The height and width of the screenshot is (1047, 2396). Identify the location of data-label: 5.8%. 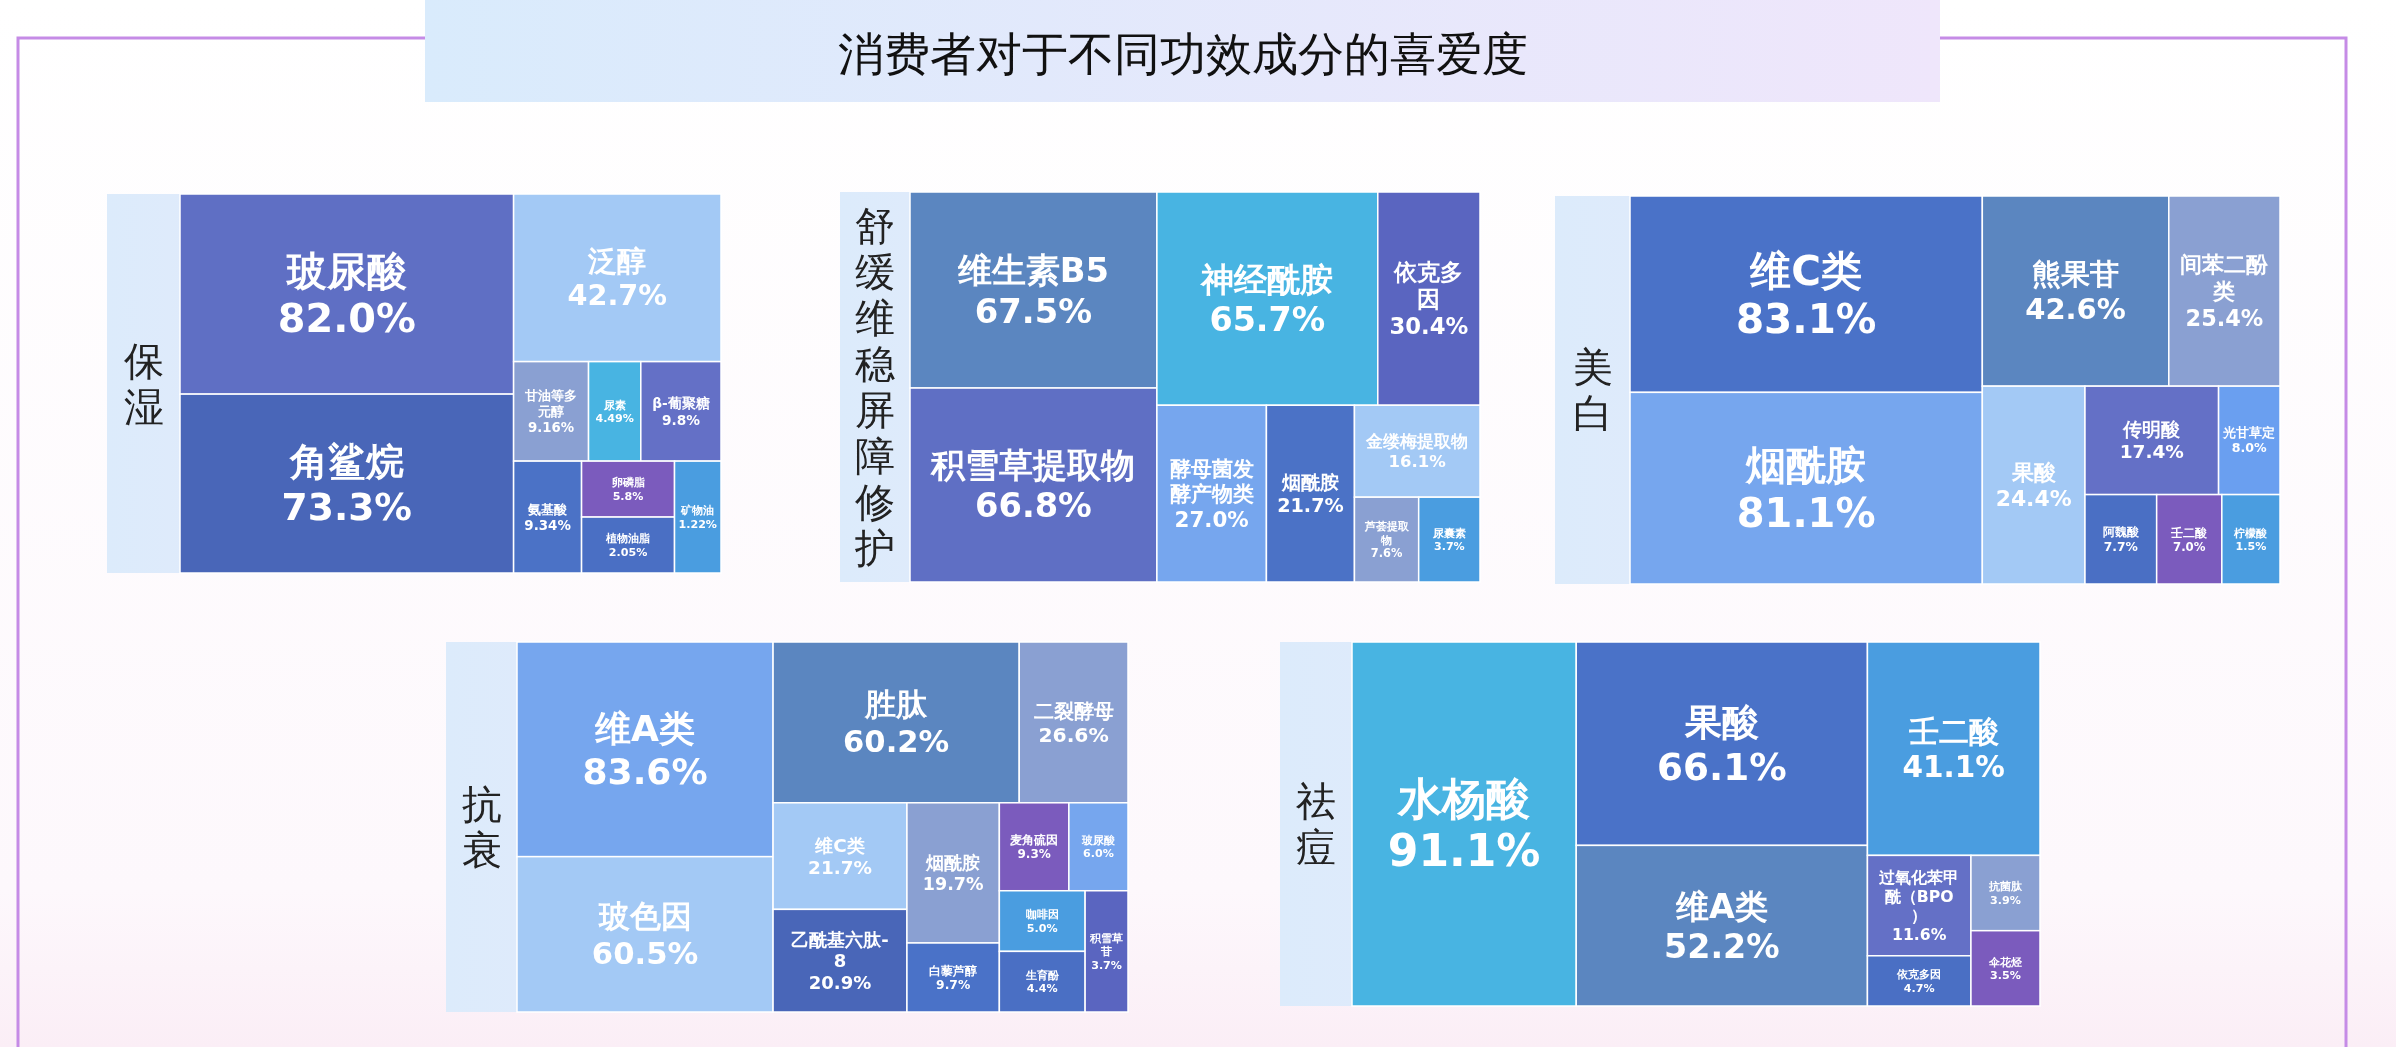
(628, 496).